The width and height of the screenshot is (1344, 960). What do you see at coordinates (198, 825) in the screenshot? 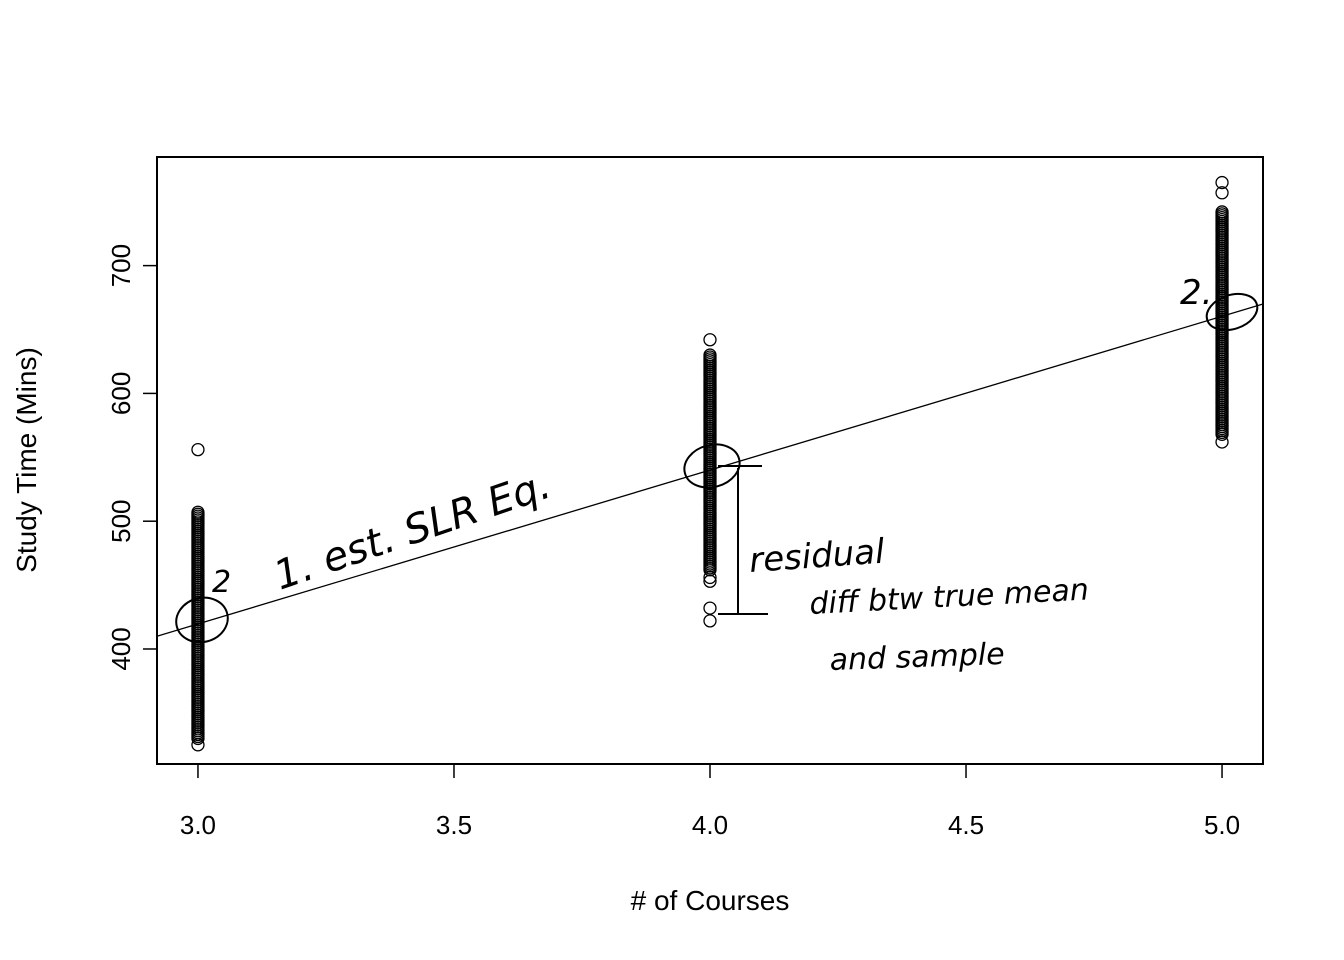
I see `x-tick-label: 3.0` at bounding box center [198, 825].